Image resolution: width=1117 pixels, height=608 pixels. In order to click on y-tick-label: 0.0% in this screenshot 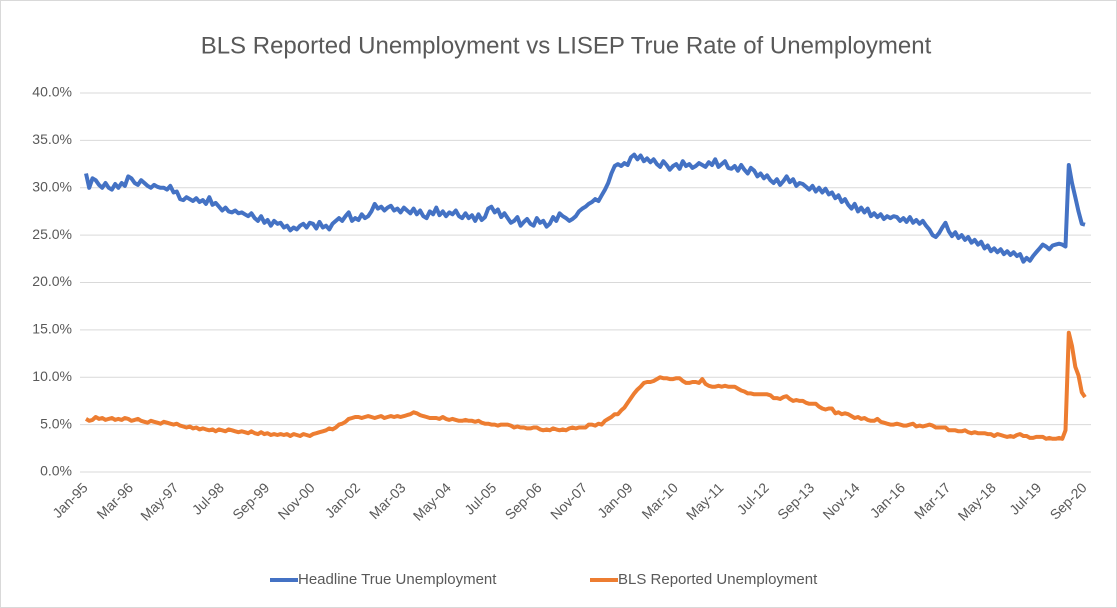, I will do `click(56, 471)`.